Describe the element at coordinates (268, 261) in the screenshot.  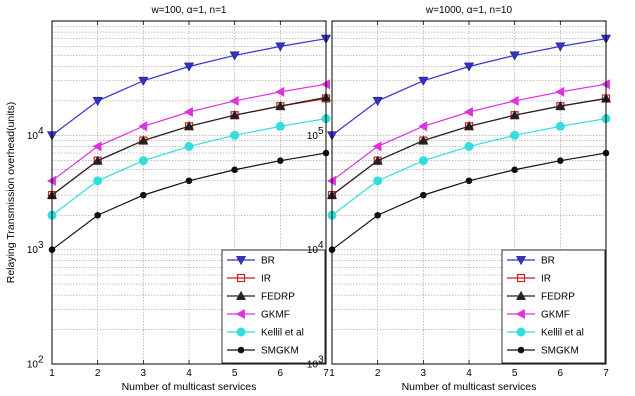
I see `legend-entry: BR` at that location.